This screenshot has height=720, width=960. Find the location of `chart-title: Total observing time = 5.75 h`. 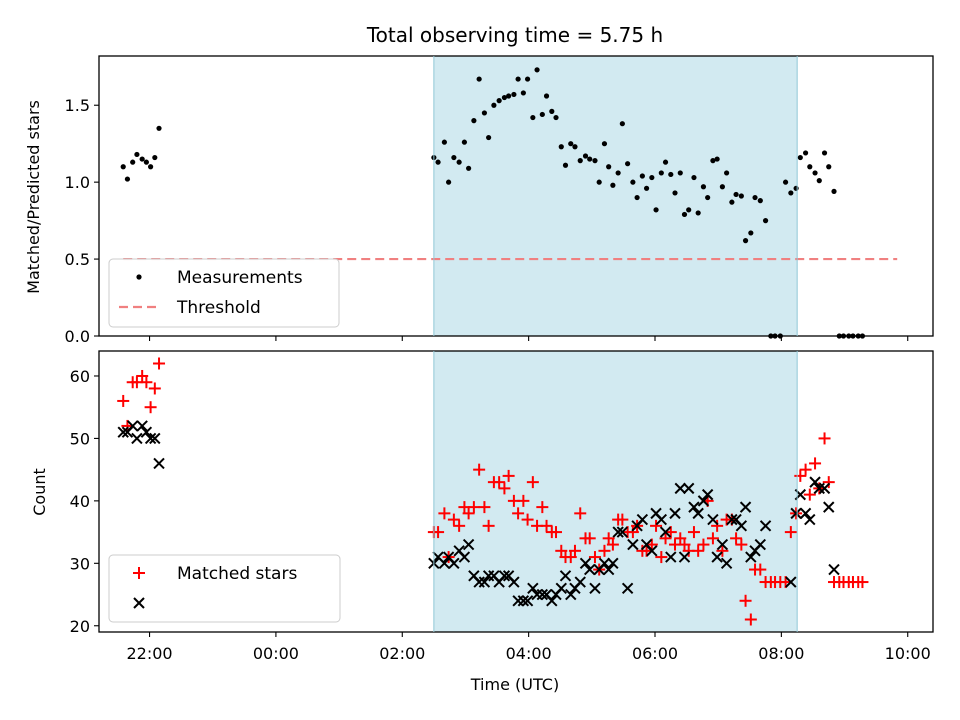

chart-title: Total observing time = 5.75 h is located at coordinates (514, 35).